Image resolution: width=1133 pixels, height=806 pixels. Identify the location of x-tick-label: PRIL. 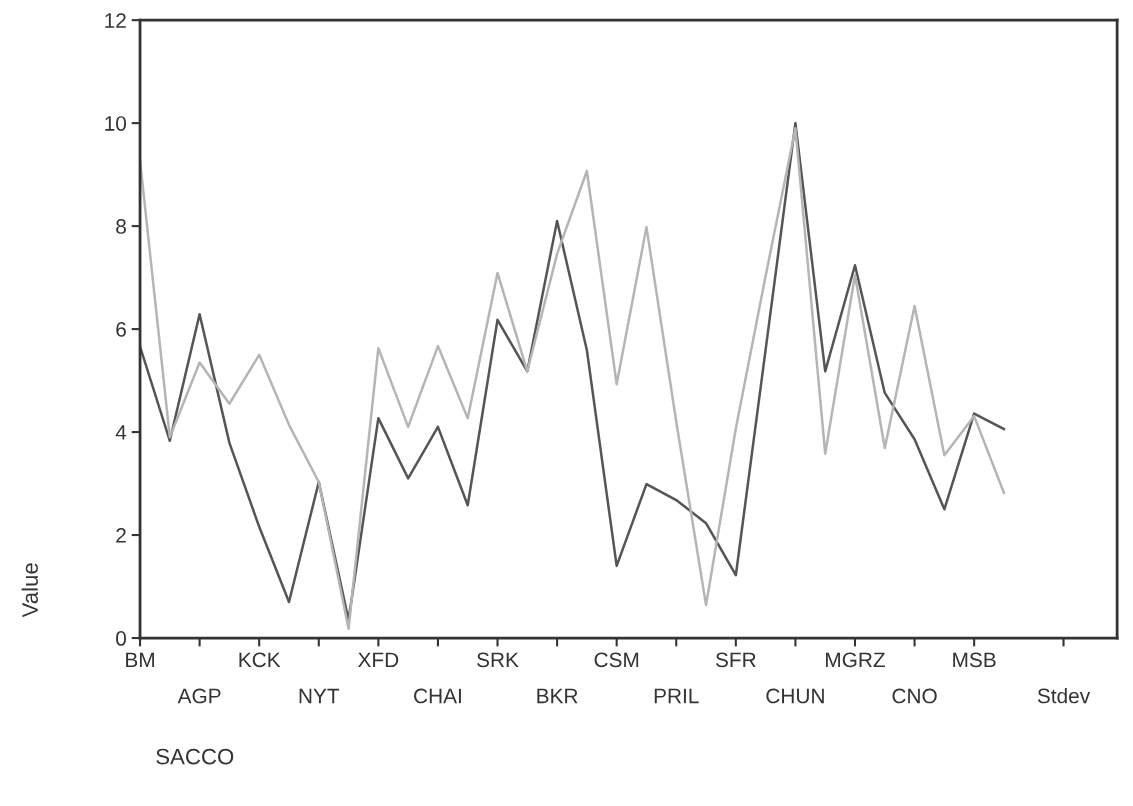
(676, 696).